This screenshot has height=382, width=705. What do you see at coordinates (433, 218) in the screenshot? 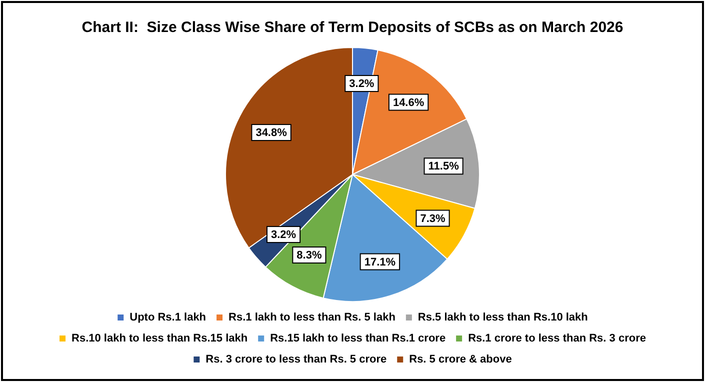
I see `data-label: 7.3%` at bounding box center [433, 218].